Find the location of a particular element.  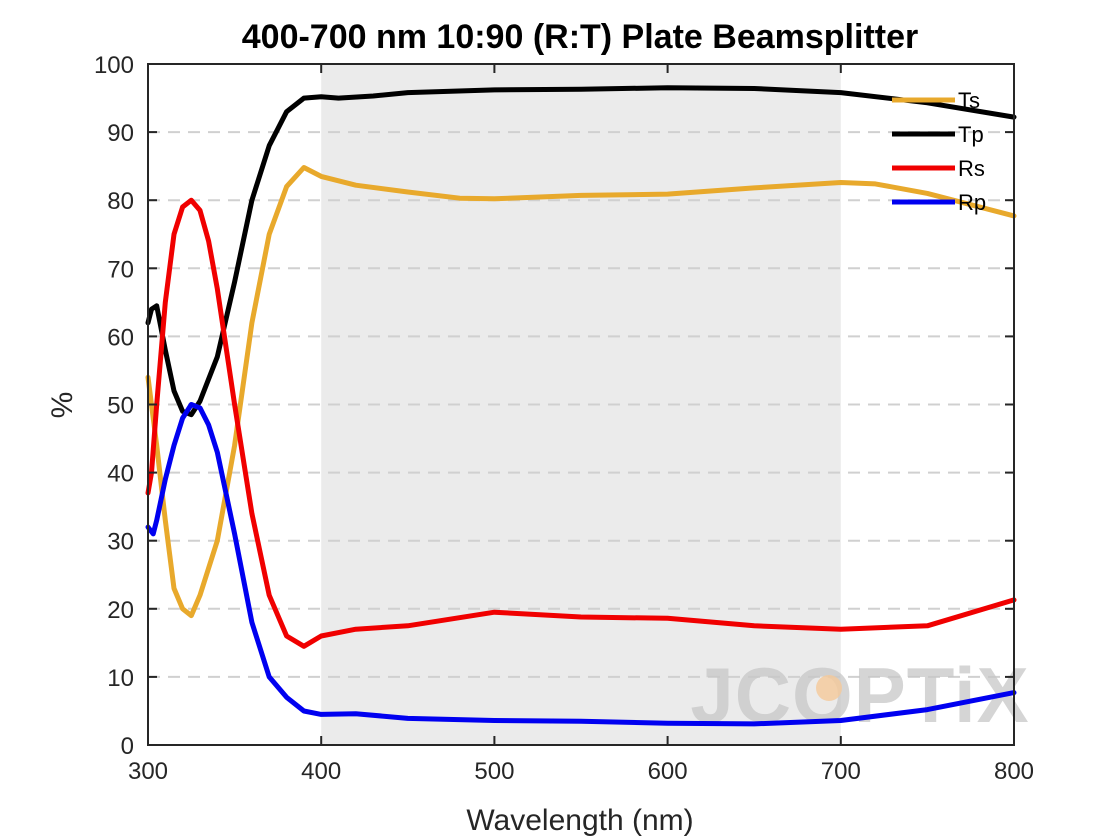

x-tick-label: 300 is located at coordinates (148, 771).